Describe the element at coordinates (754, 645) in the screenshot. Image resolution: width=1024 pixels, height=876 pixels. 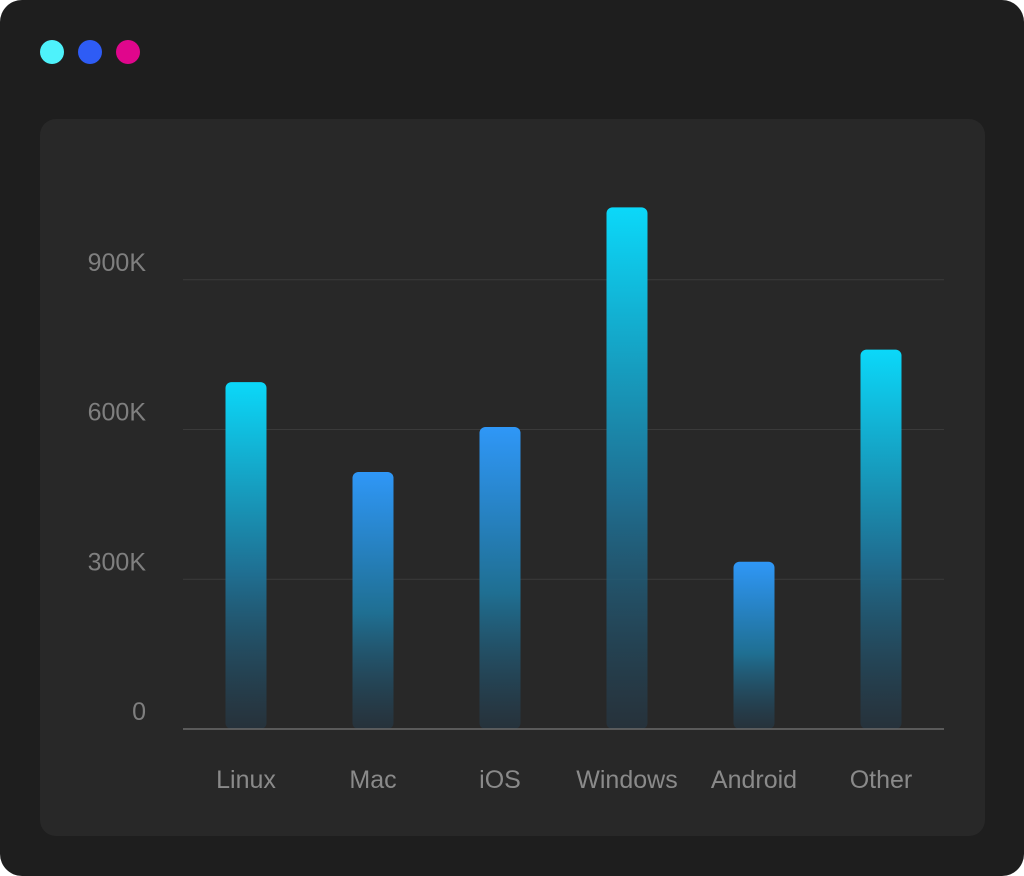
I see `bar-android` at that location.